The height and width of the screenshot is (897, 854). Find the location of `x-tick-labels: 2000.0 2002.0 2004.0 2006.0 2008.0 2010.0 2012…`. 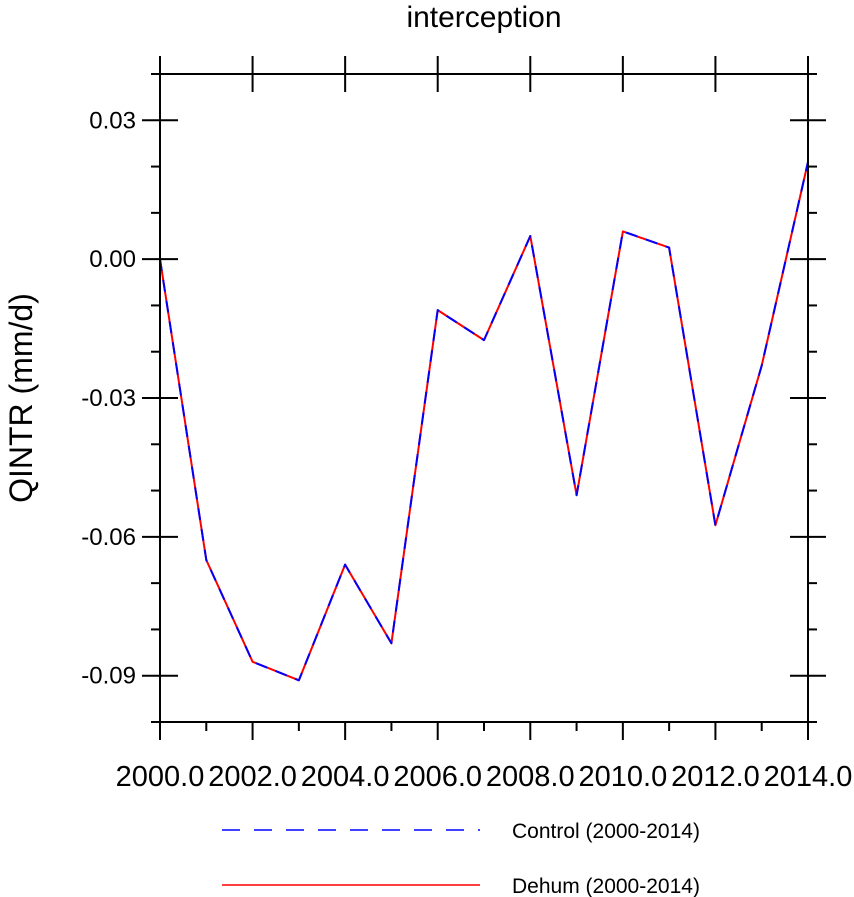

x-tick-labels: 2000.0 2002.0 2004.0 2006.0 2008.0 2010.0 2012… is located at coordinates (484, 777).